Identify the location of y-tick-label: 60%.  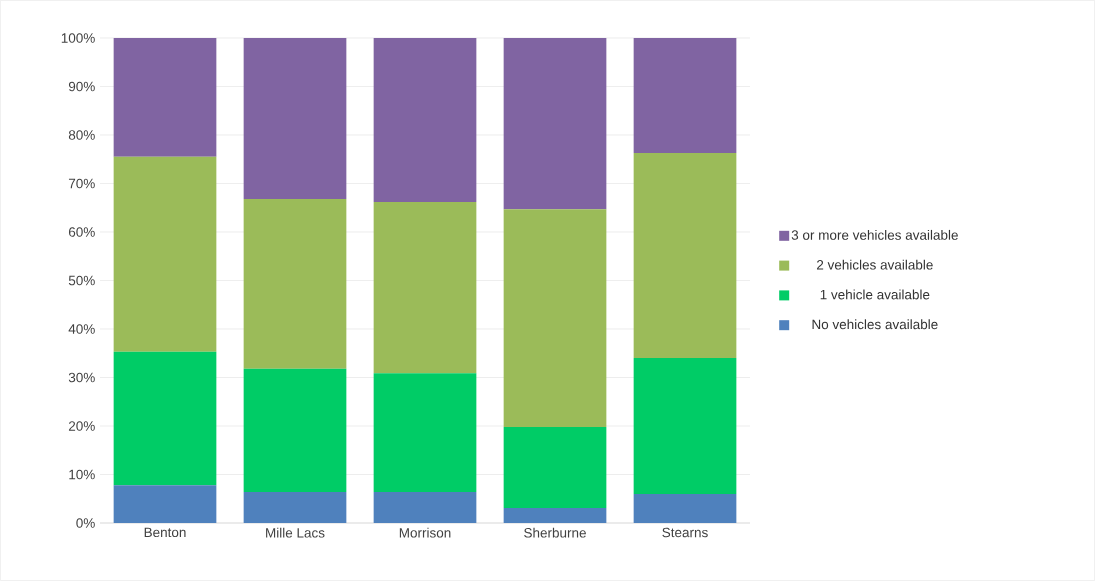
(81, 232).